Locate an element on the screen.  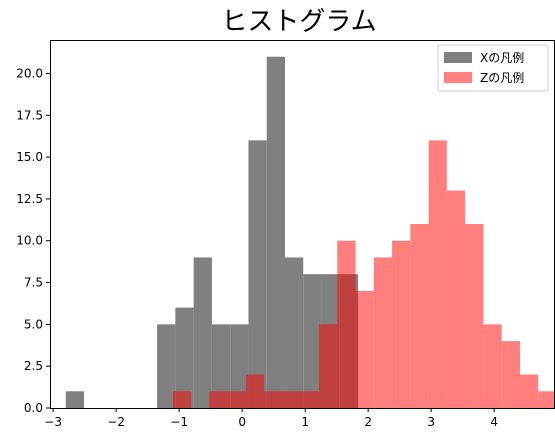
legend-label-z: Zの凡例 is located at coordinates (502, 78).